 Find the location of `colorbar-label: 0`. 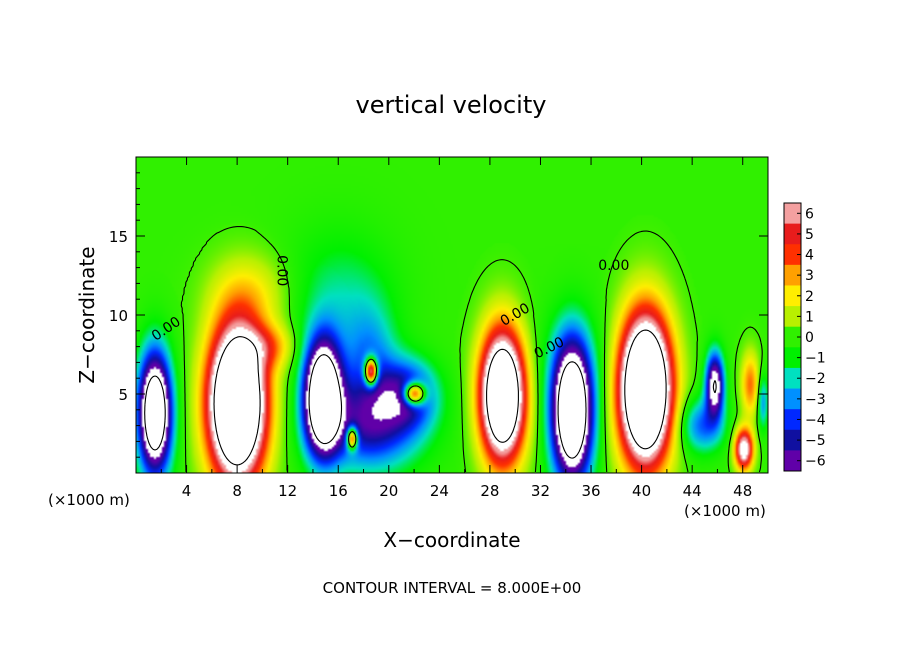

colorbar-label: 0 is located at coordinates (809, 338).